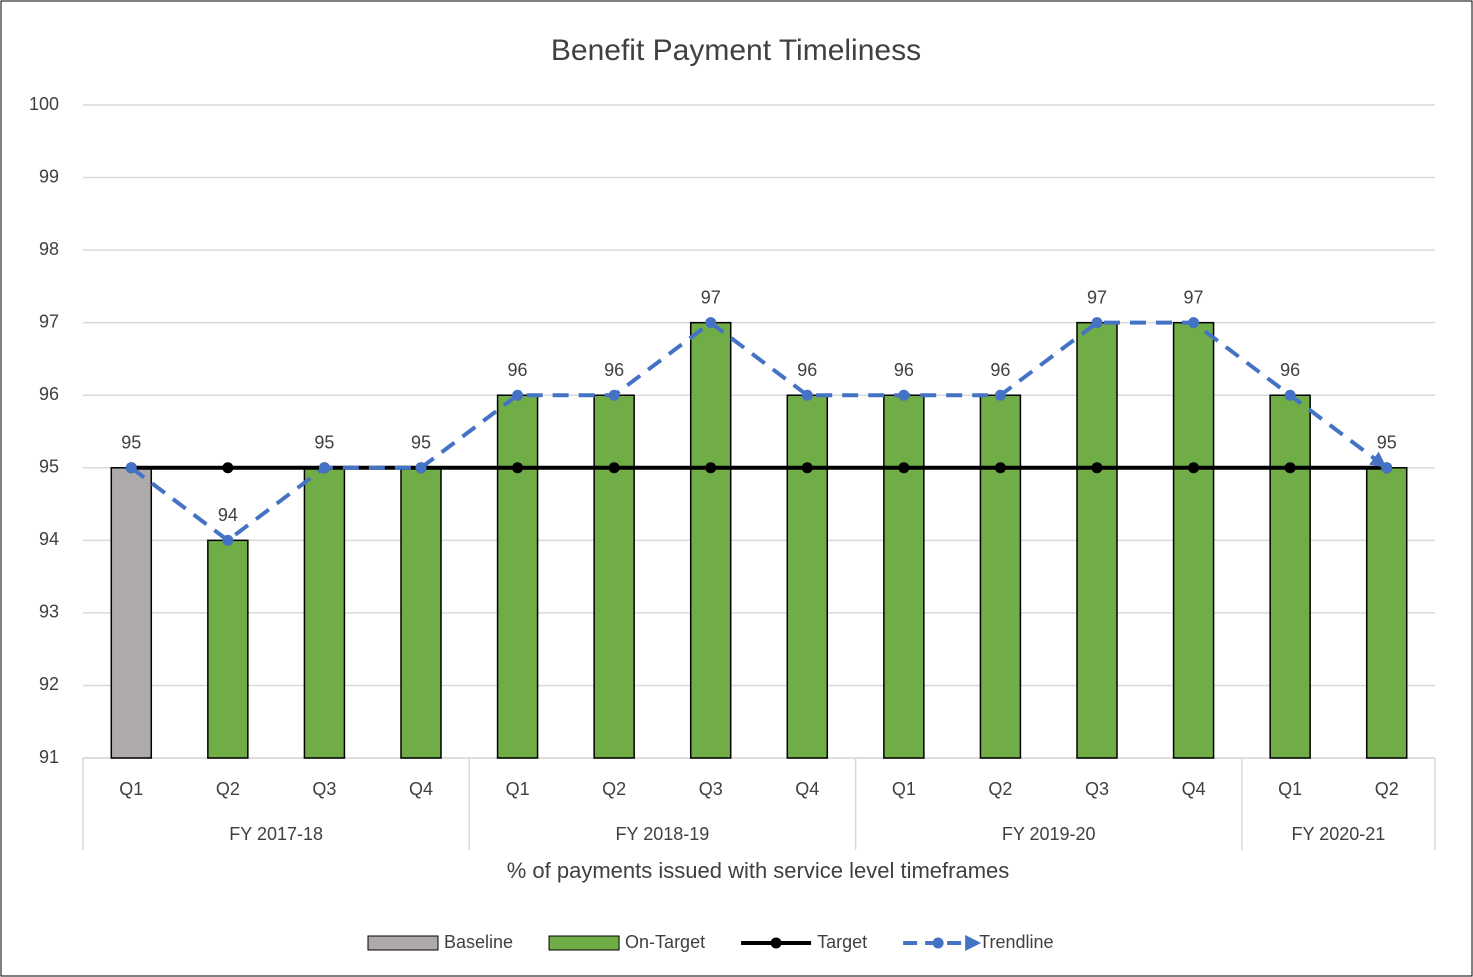 This screenshot has width=1473, height=977. I want to click on chart-title: Benefit Payment Timeliness, so click(736, 50).